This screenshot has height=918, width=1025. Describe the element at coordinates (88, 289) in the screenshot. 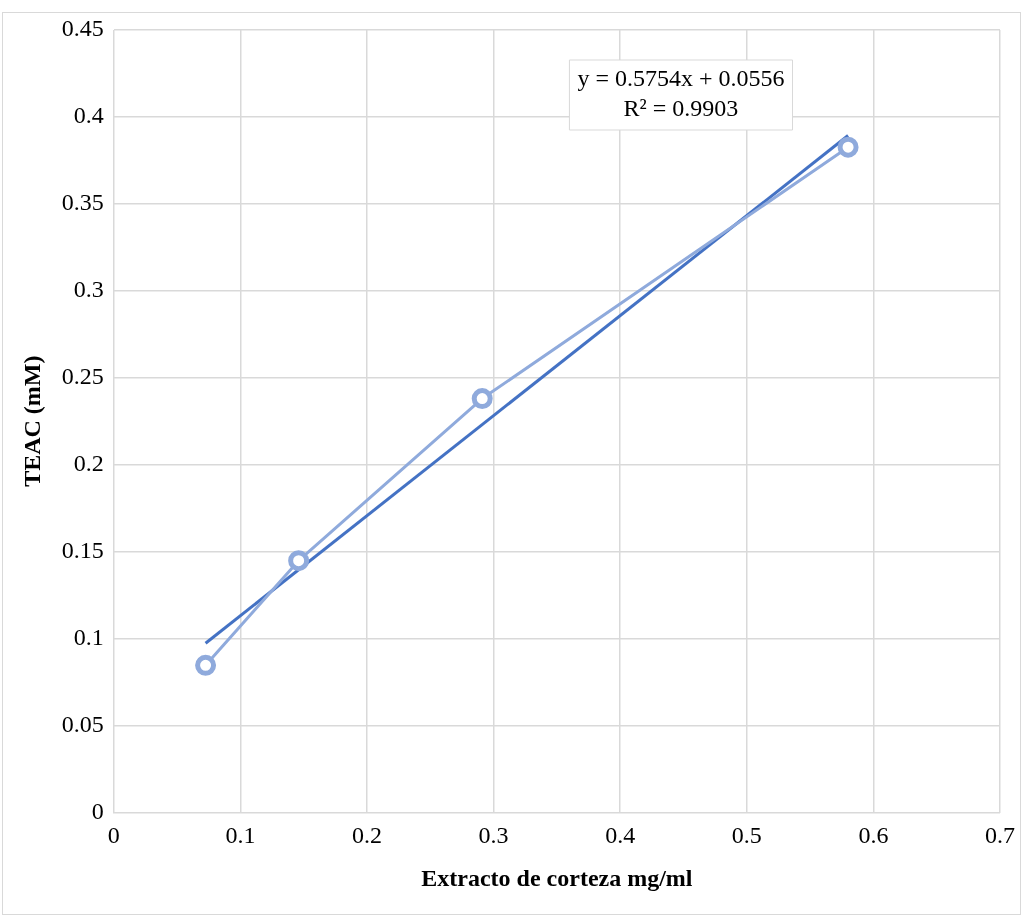

I see `y-tick-label: 0.3` at that location.